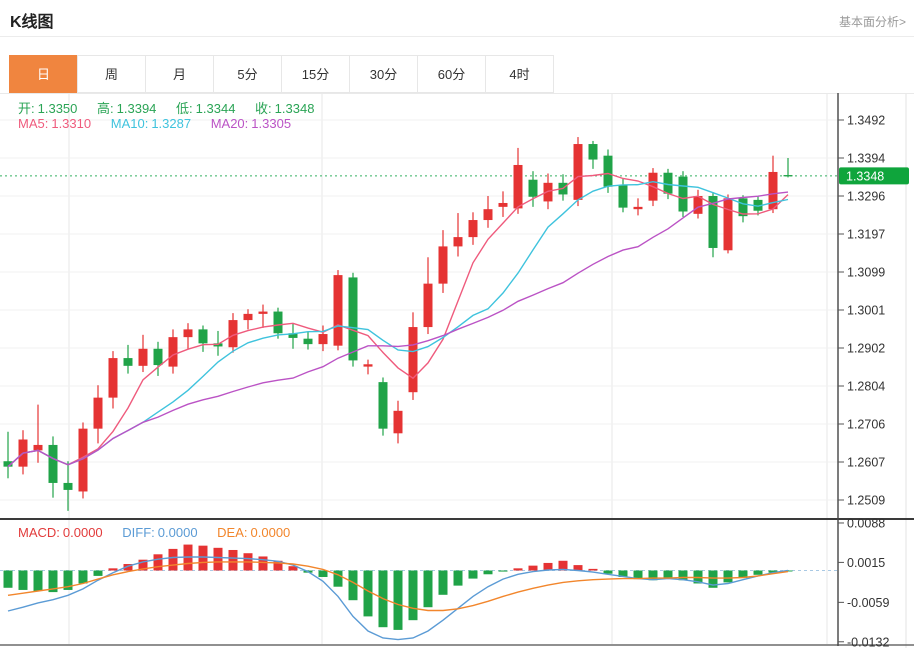  I want to click on tab-15min: 15分, so click(315, 74).